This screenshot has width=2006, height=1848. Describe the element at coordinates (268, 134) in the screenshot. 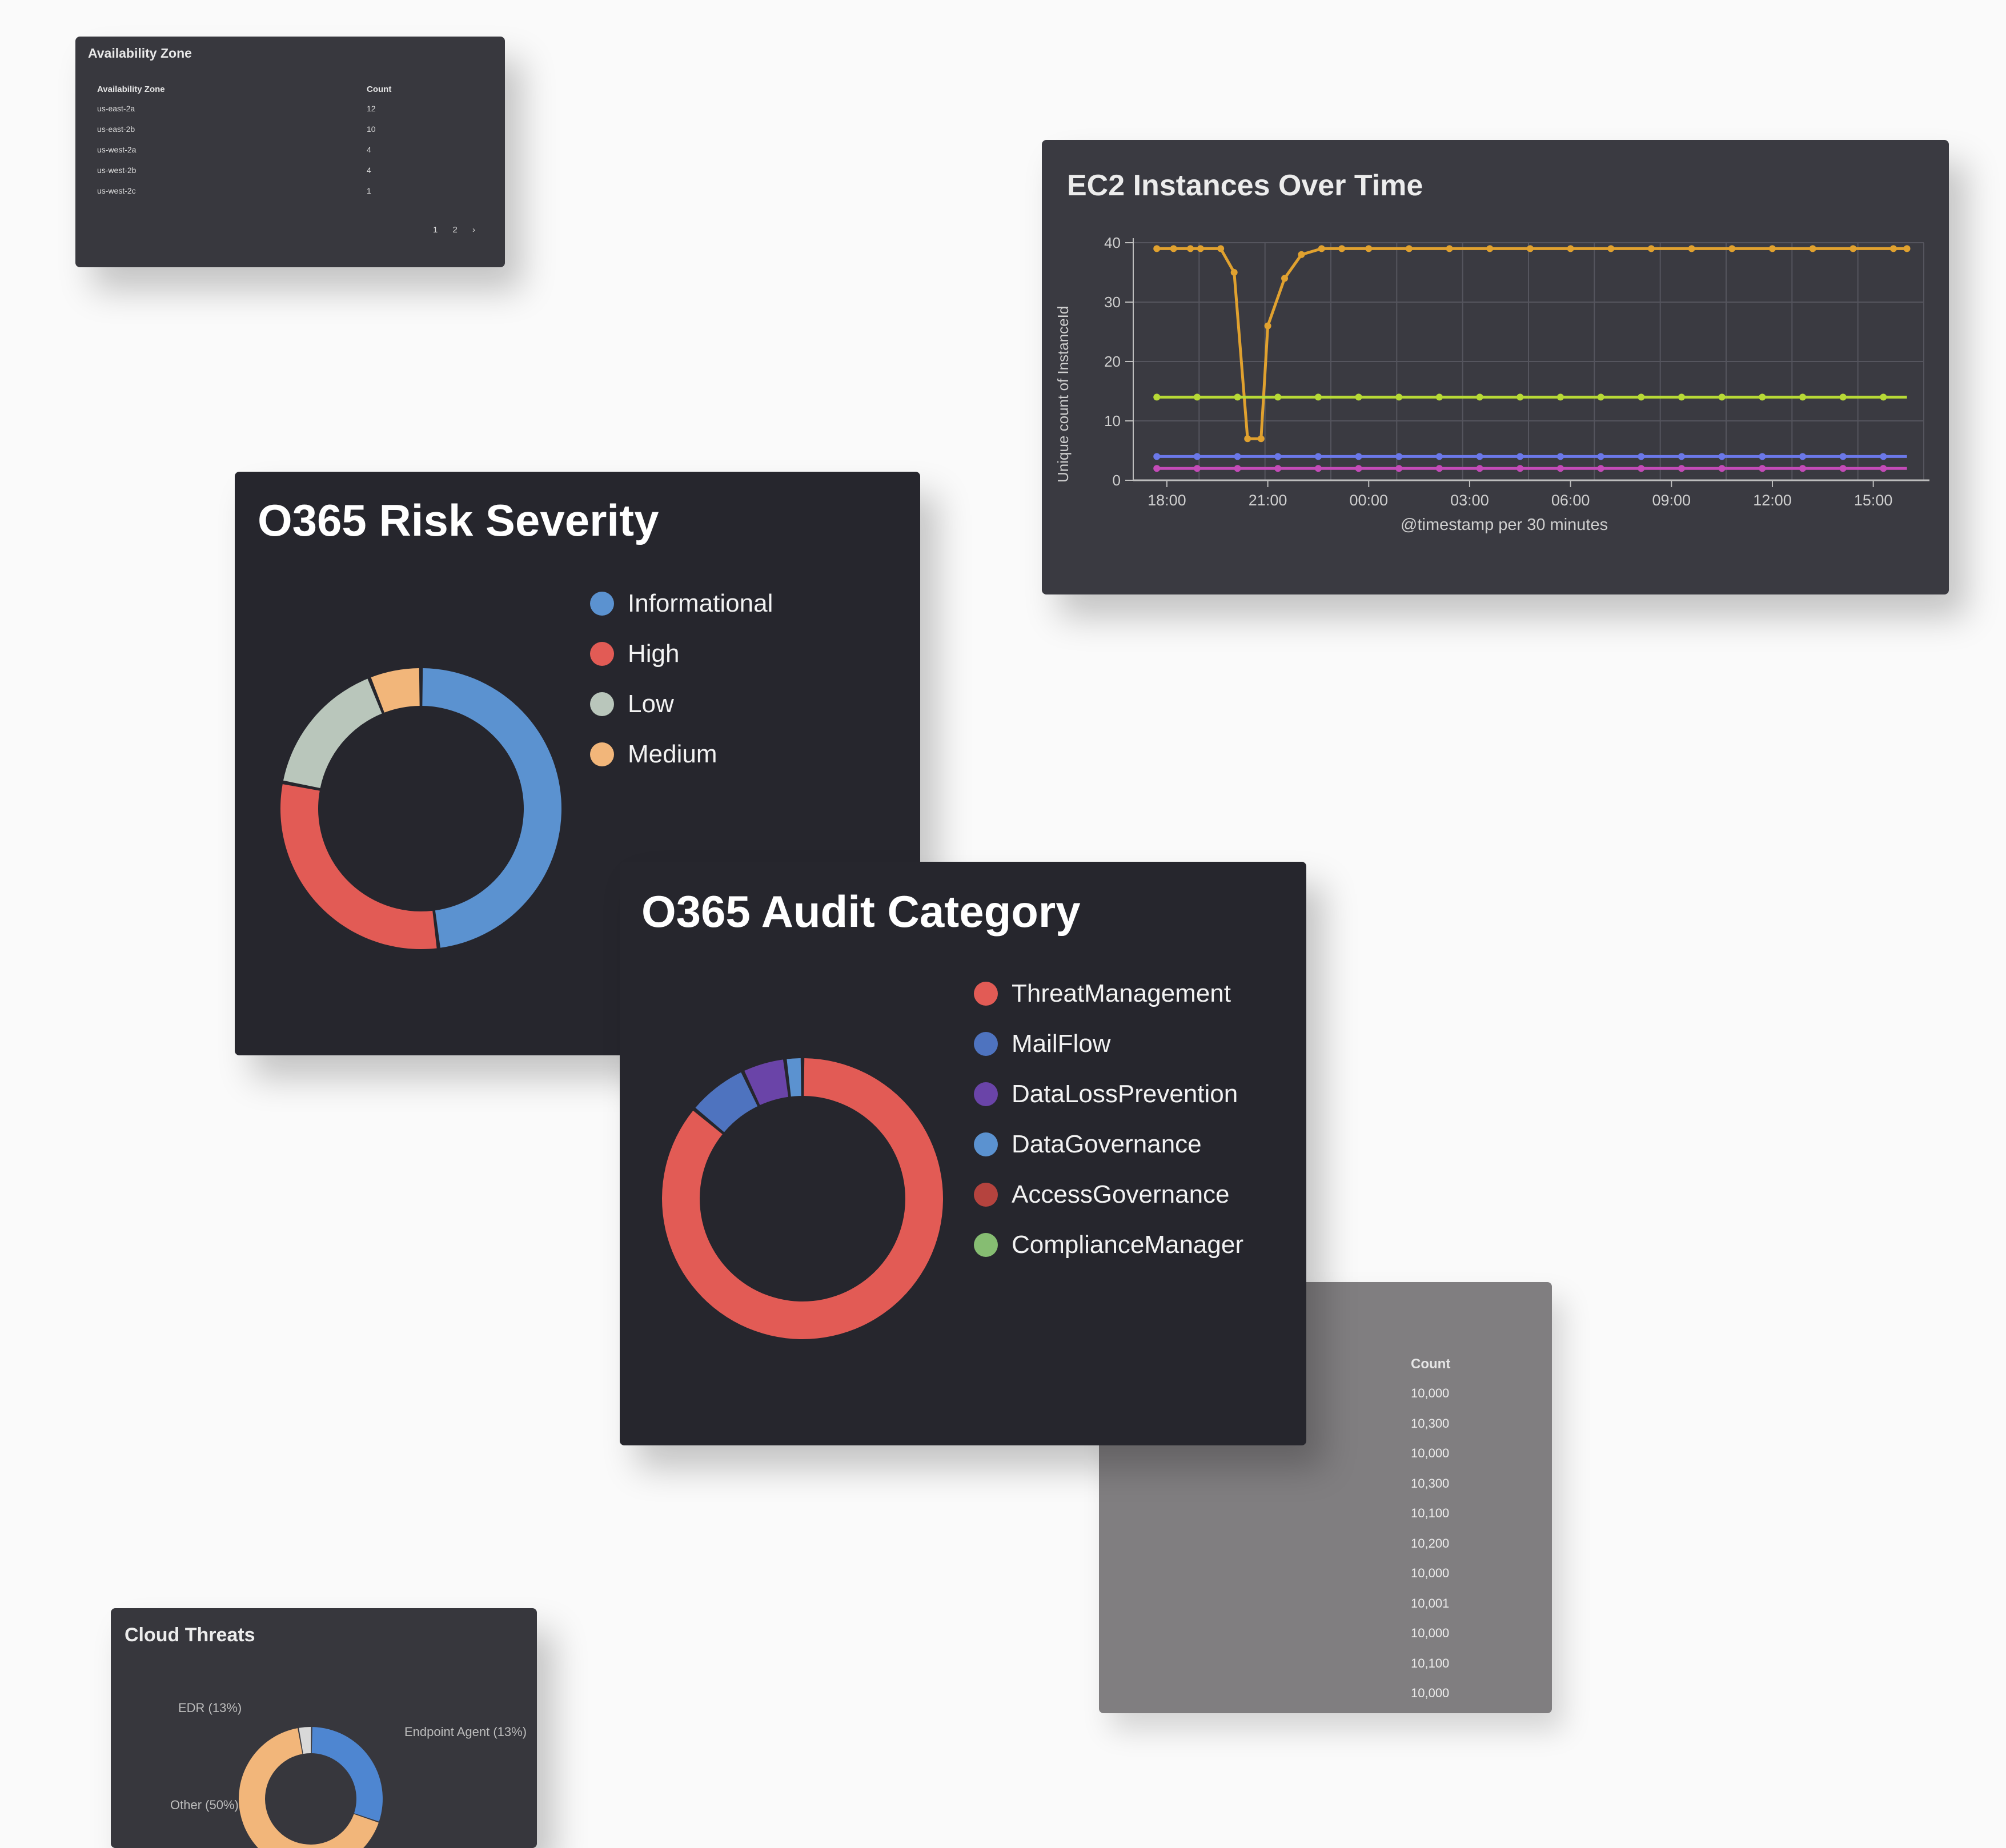

I see `table-row: us-east-2b 10` at that location.